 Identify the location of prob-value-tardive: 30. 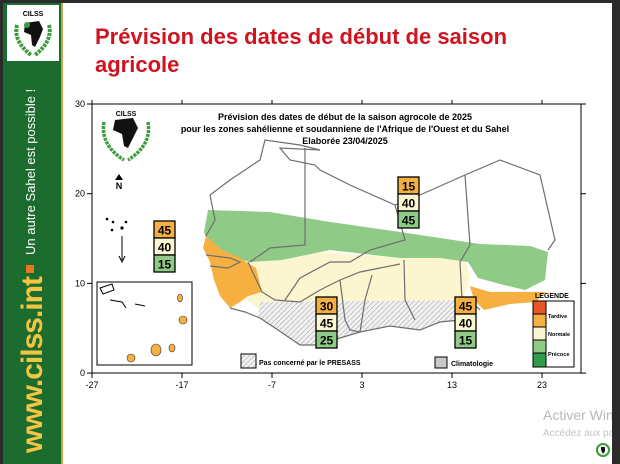
(327, 307).